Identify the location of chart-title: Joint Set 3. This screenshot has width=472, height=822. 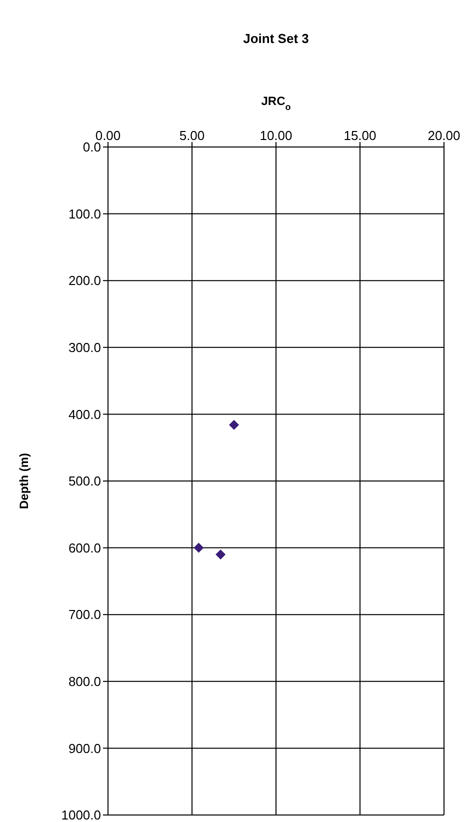
(276, 38).